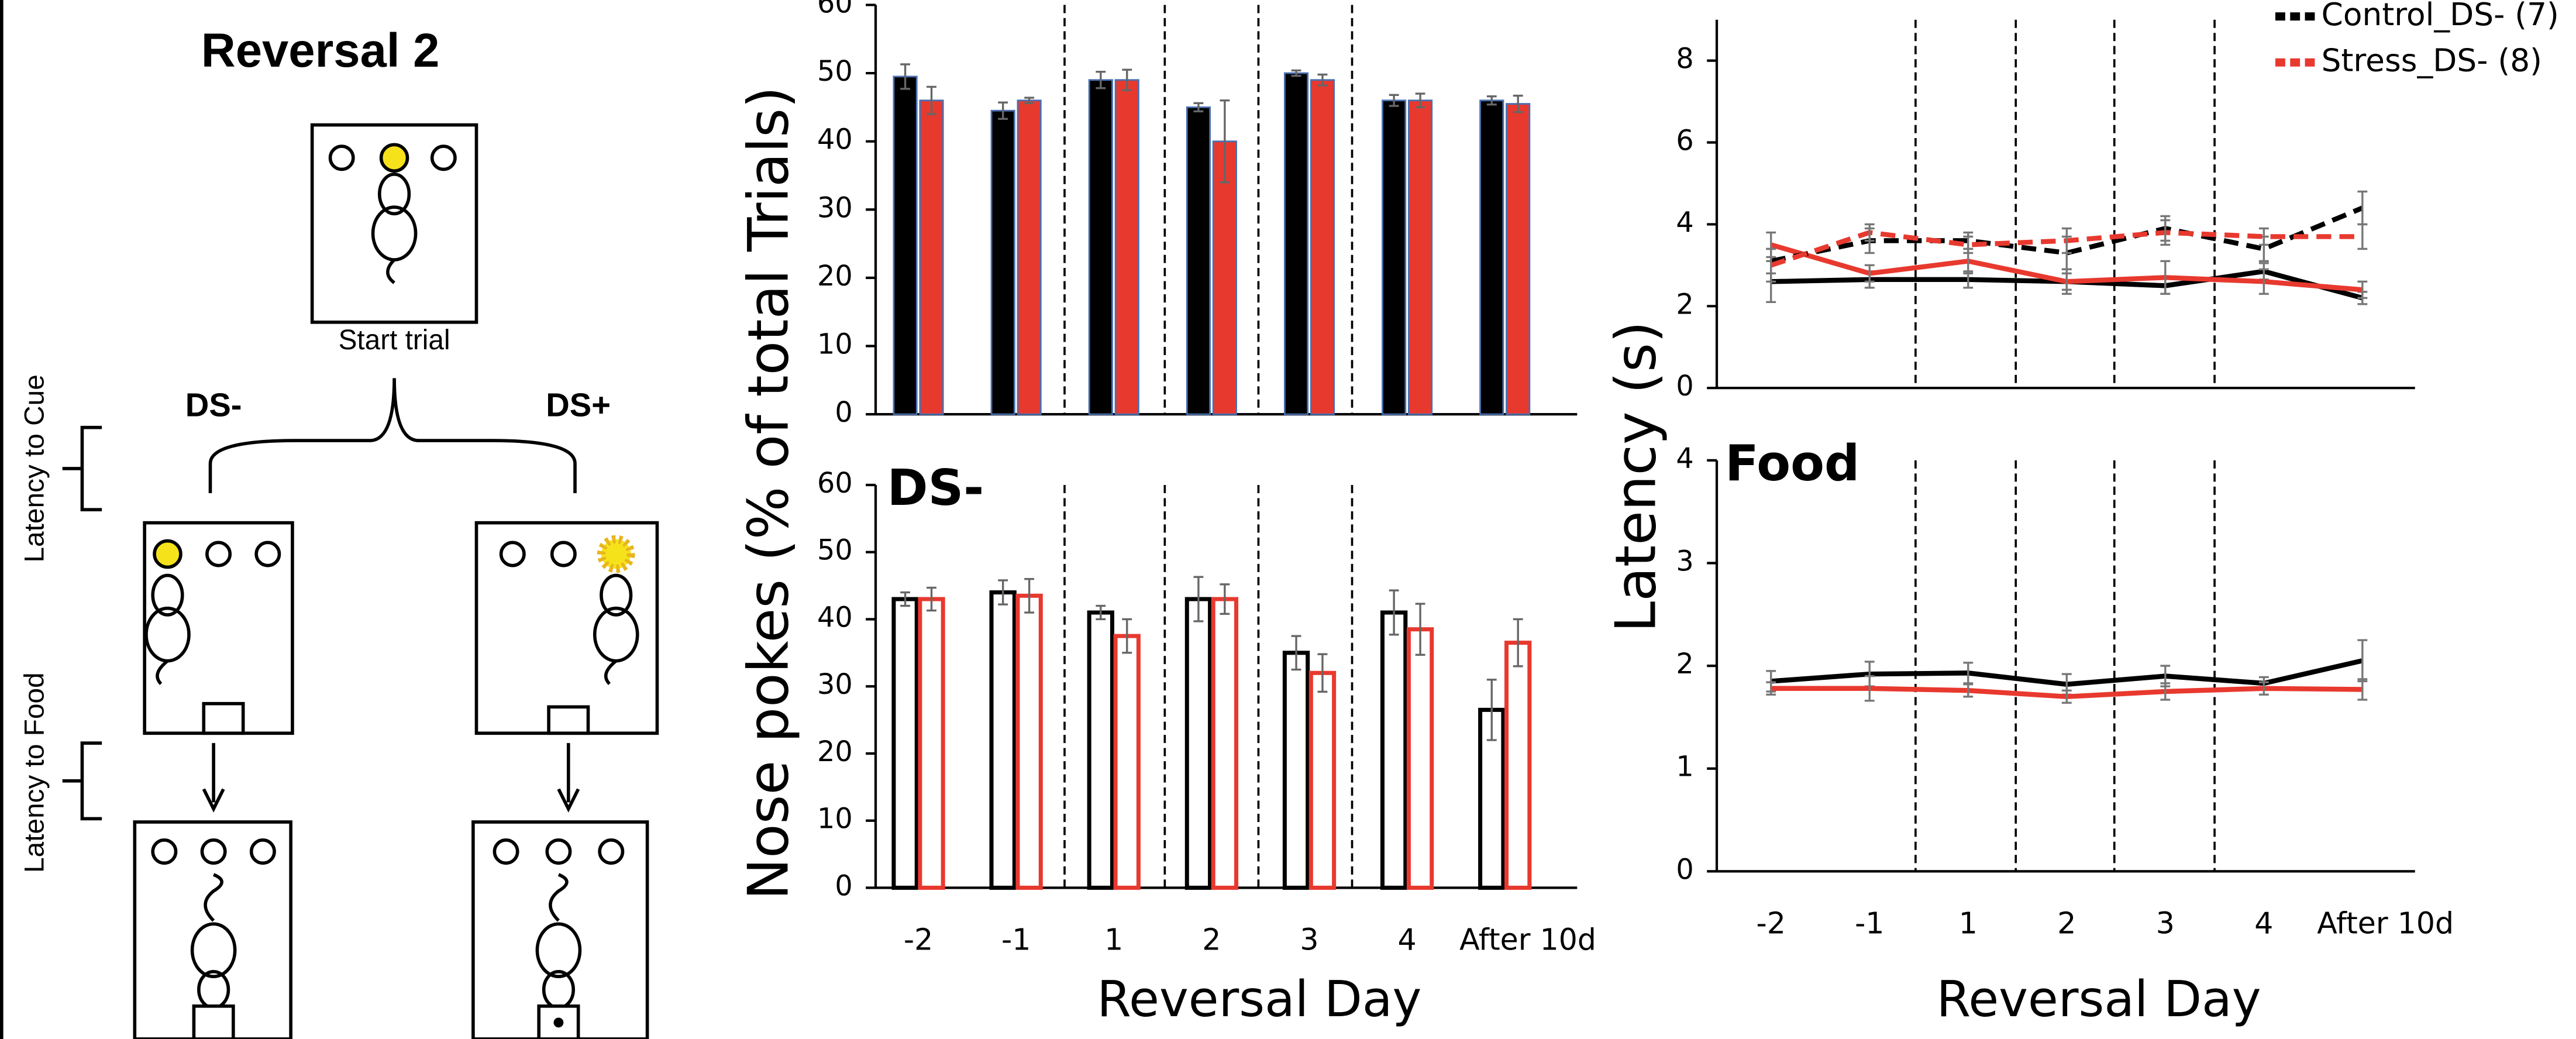  I want to click on start-label: Start trial, so click(394, 340).